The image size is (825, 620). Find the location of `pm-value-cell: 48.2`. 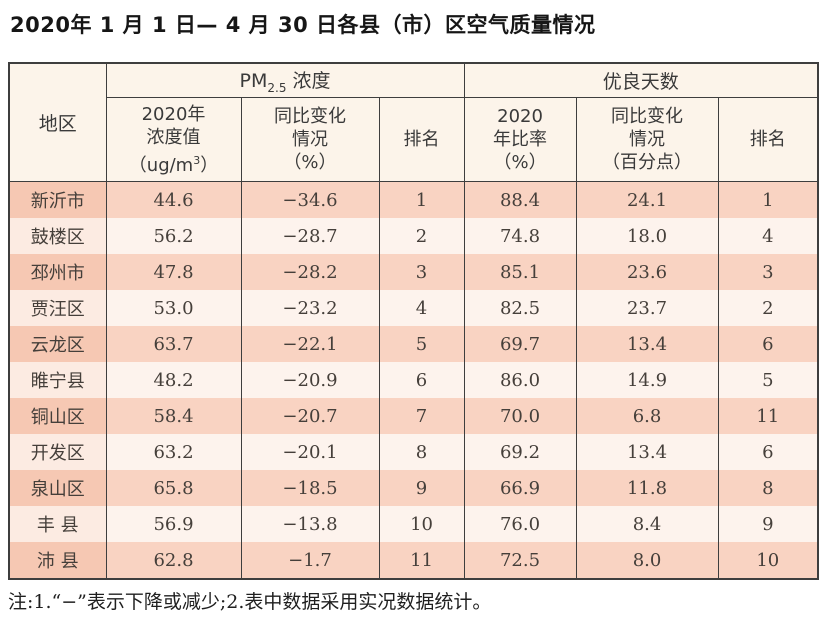

pm-value-cell: 48.2 is located at coordinates (173, 380).